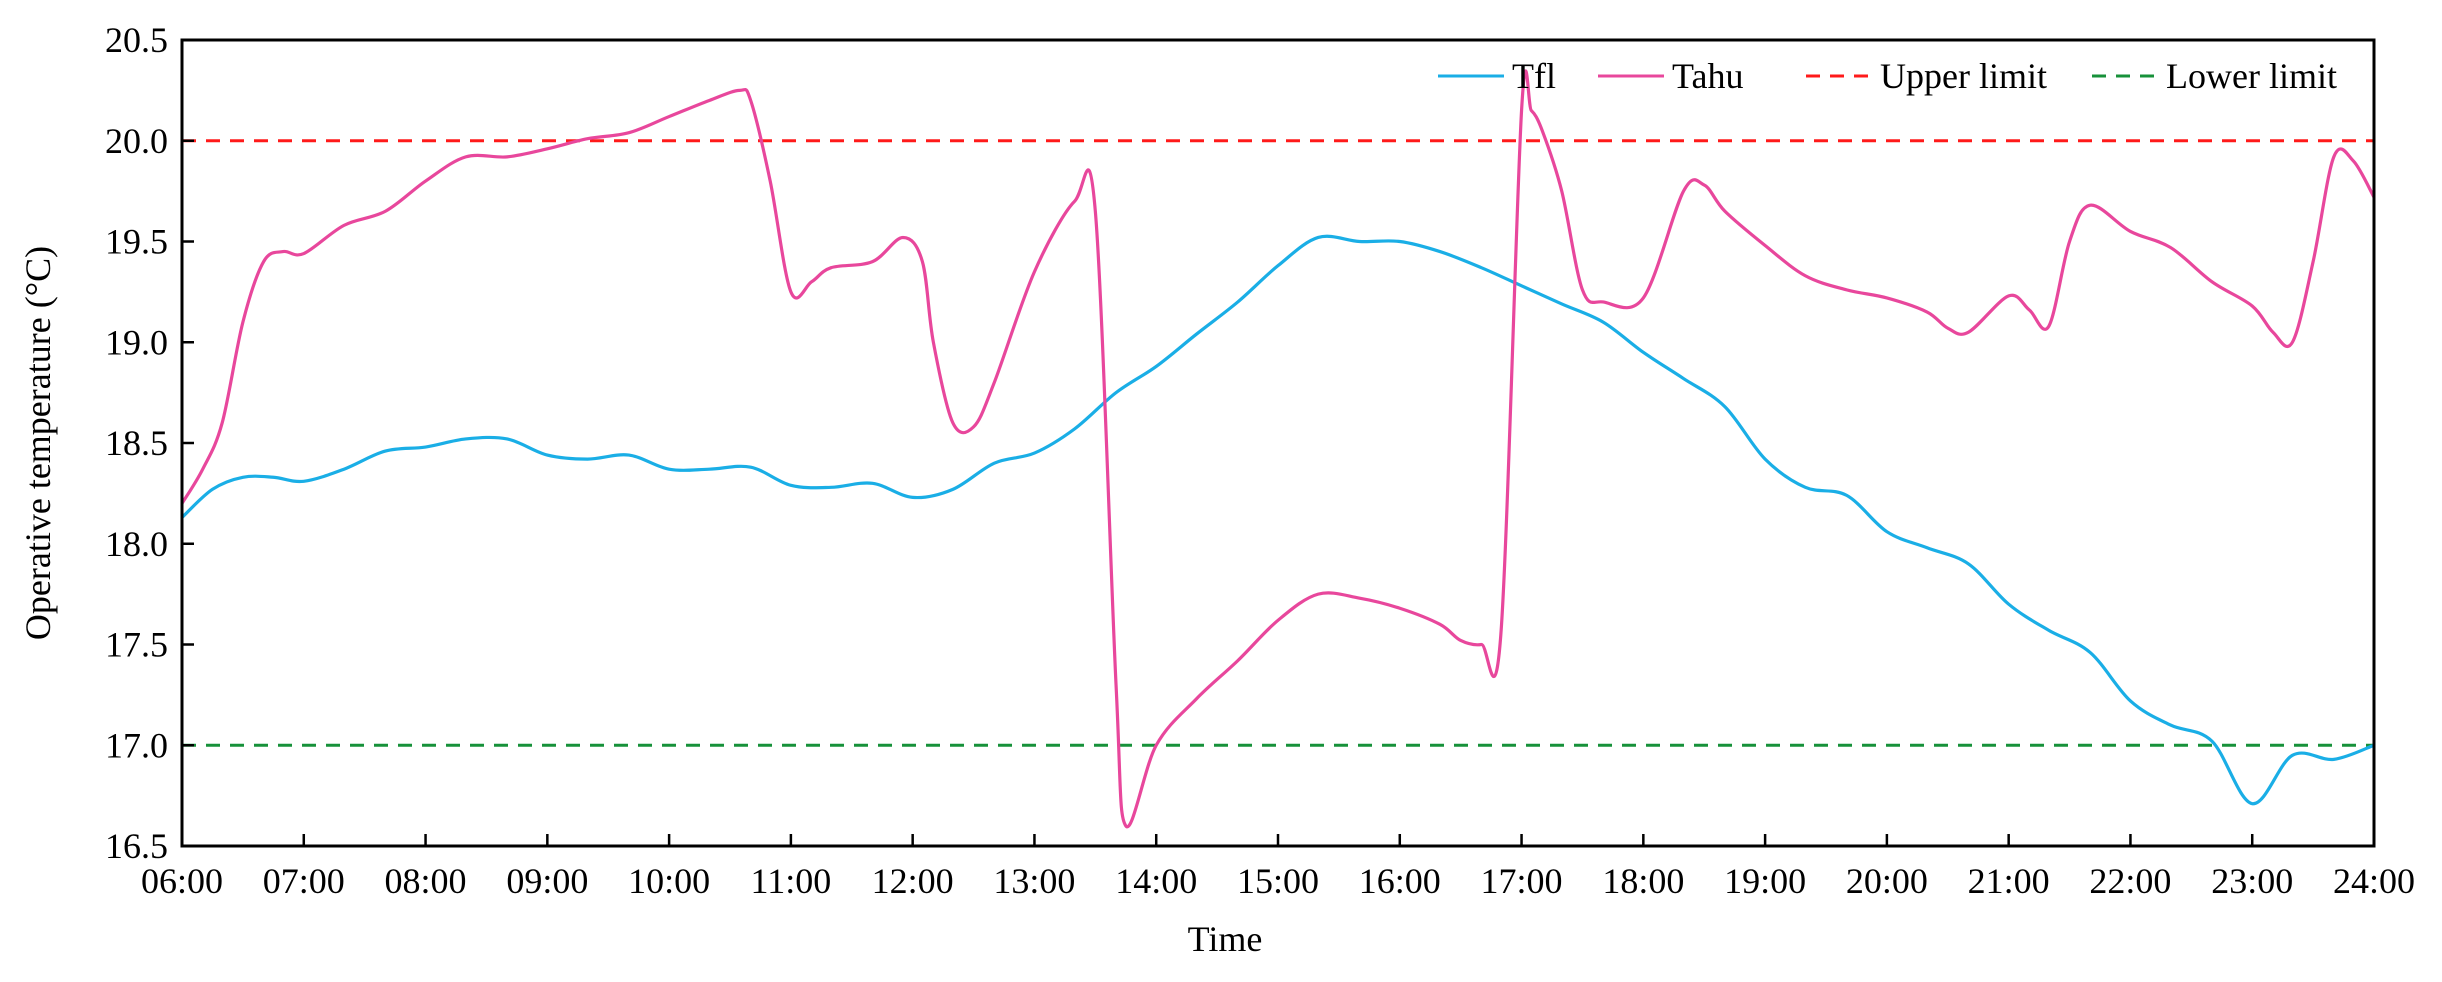  Describe the element at coordinates (136, 40) in the screenshot. I see `y-tick-label: 20.5` at that location.